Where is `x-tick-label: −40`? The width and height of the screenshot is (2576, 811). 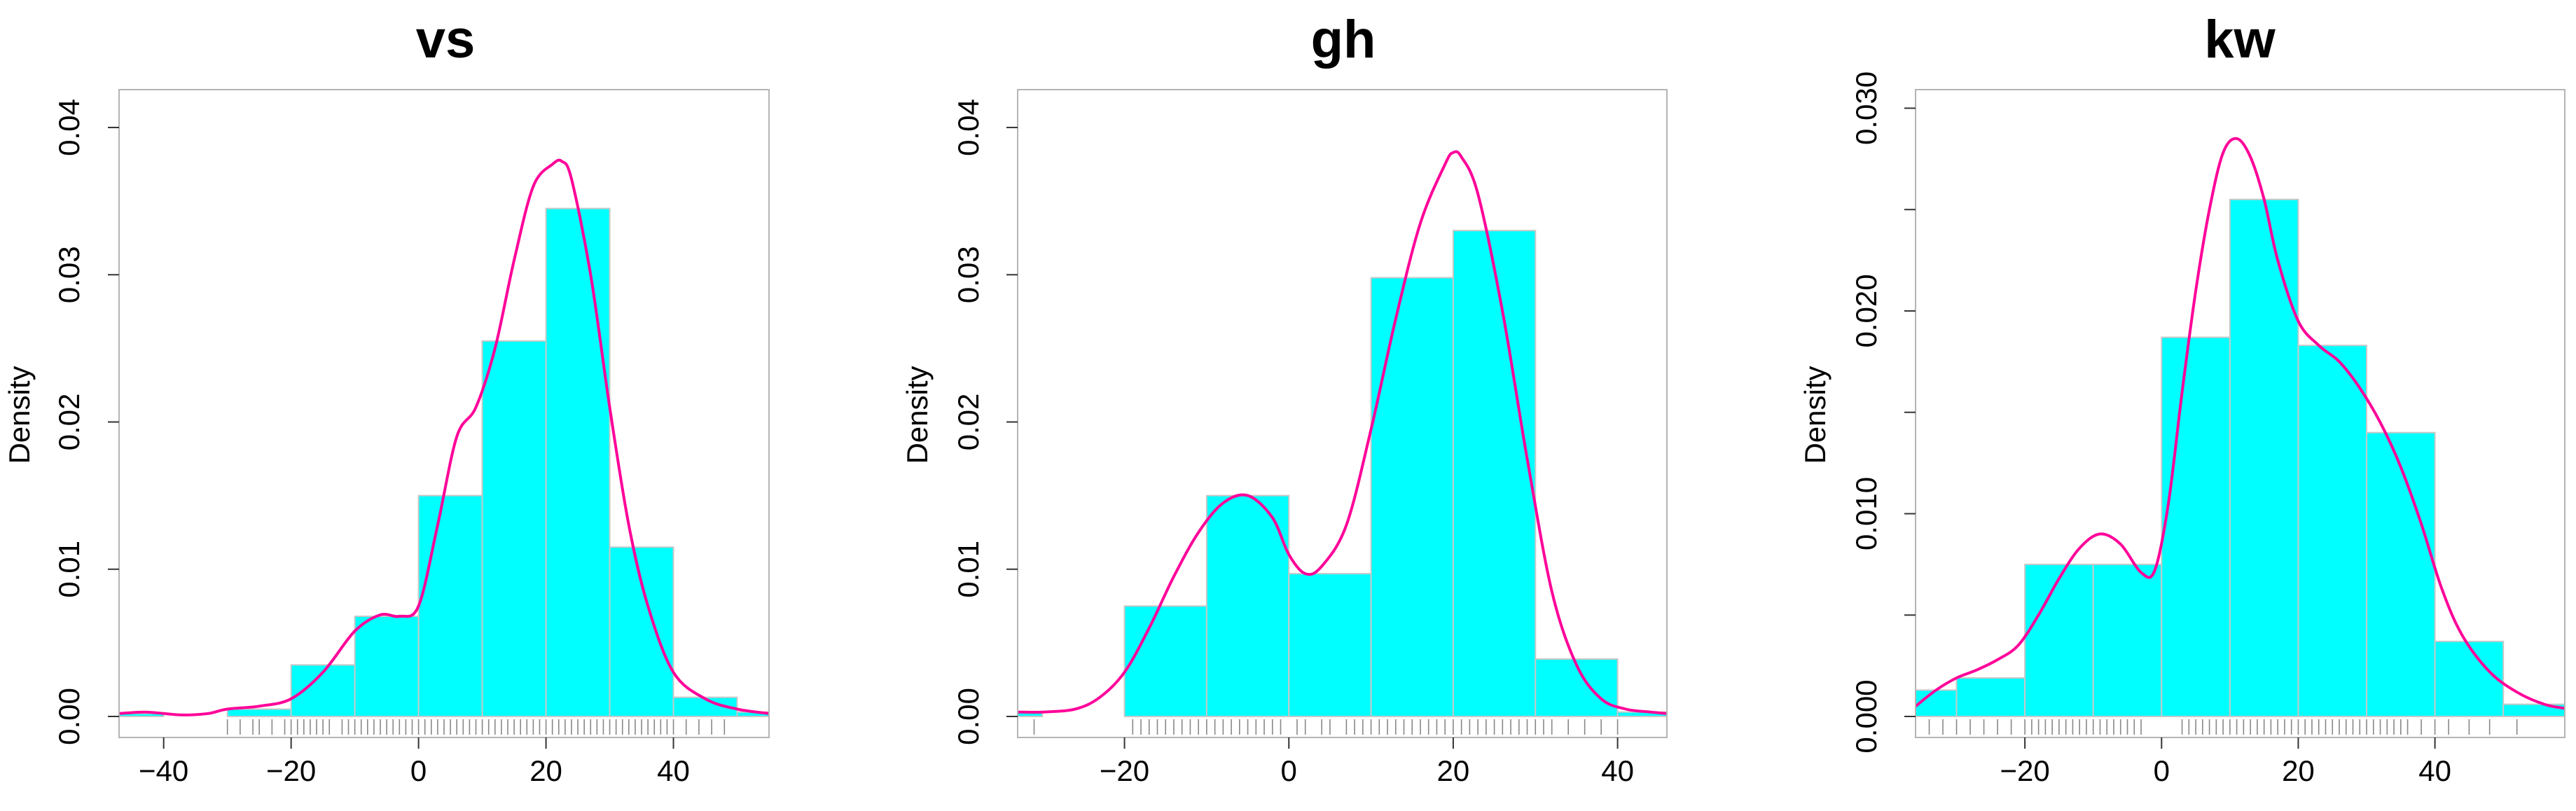
x-tick-label: −40 is located at coordinates (163, 770).